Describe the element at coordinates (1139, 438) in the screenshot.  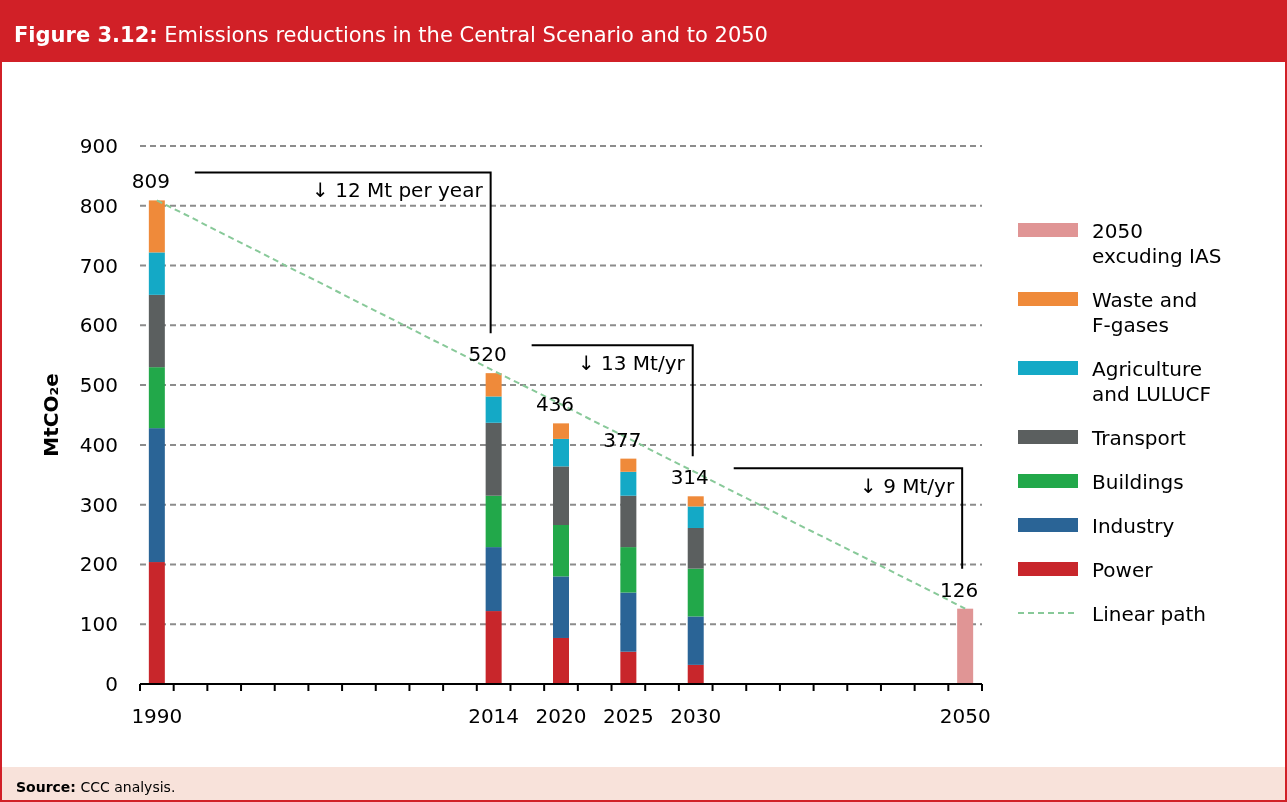
I see `legend-label: Transport` at that location.